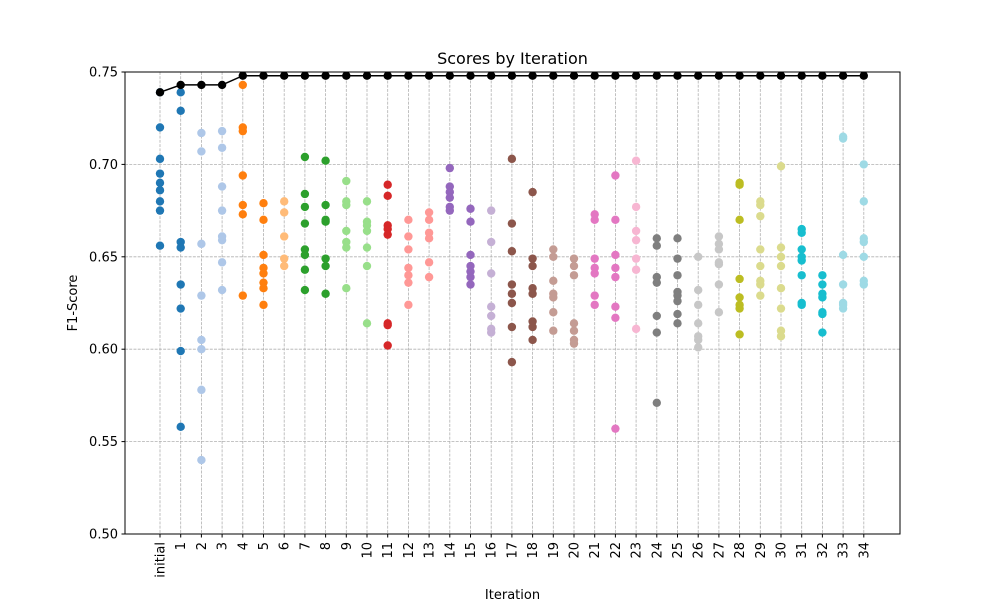 This screenshot has height=600, width=1000. What do you see at coordinates (575, 550) in the screenshot?
I see `x-tick-label: 20` at bounding box center [575, 550].